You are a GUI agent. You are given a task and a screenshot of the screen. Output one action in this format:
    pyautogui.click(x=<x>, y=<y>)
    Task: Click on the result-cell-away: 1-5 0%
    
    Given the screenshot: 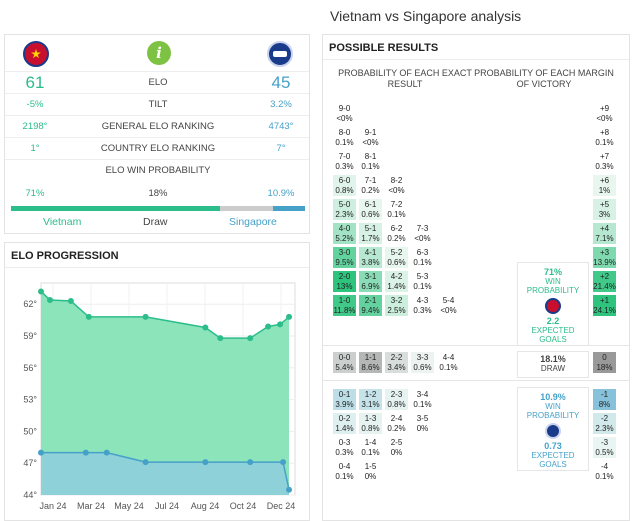 What is the action you would take?
    pyautogui.click(x=370, y=471)
    